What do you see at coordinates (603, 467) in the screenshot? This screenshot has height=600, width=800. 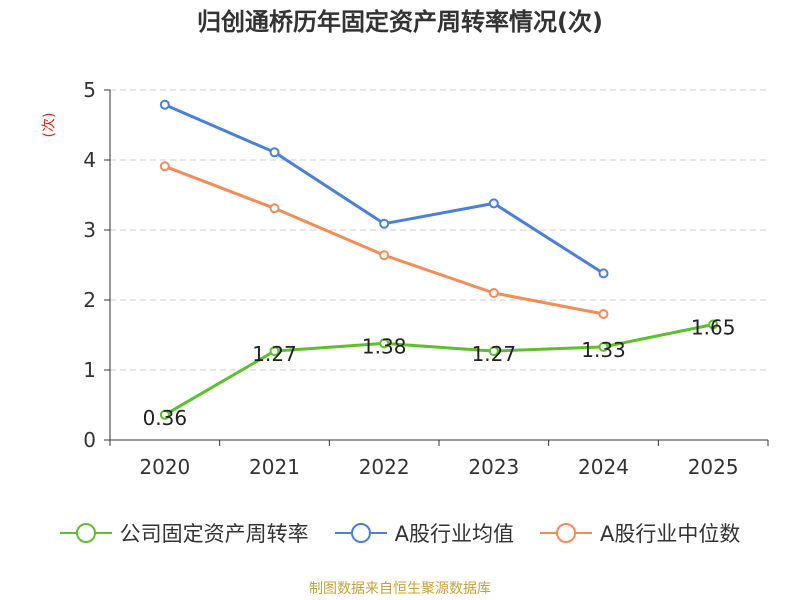 I see `x-tick-label: 2024` at bounding box center [603, 467].